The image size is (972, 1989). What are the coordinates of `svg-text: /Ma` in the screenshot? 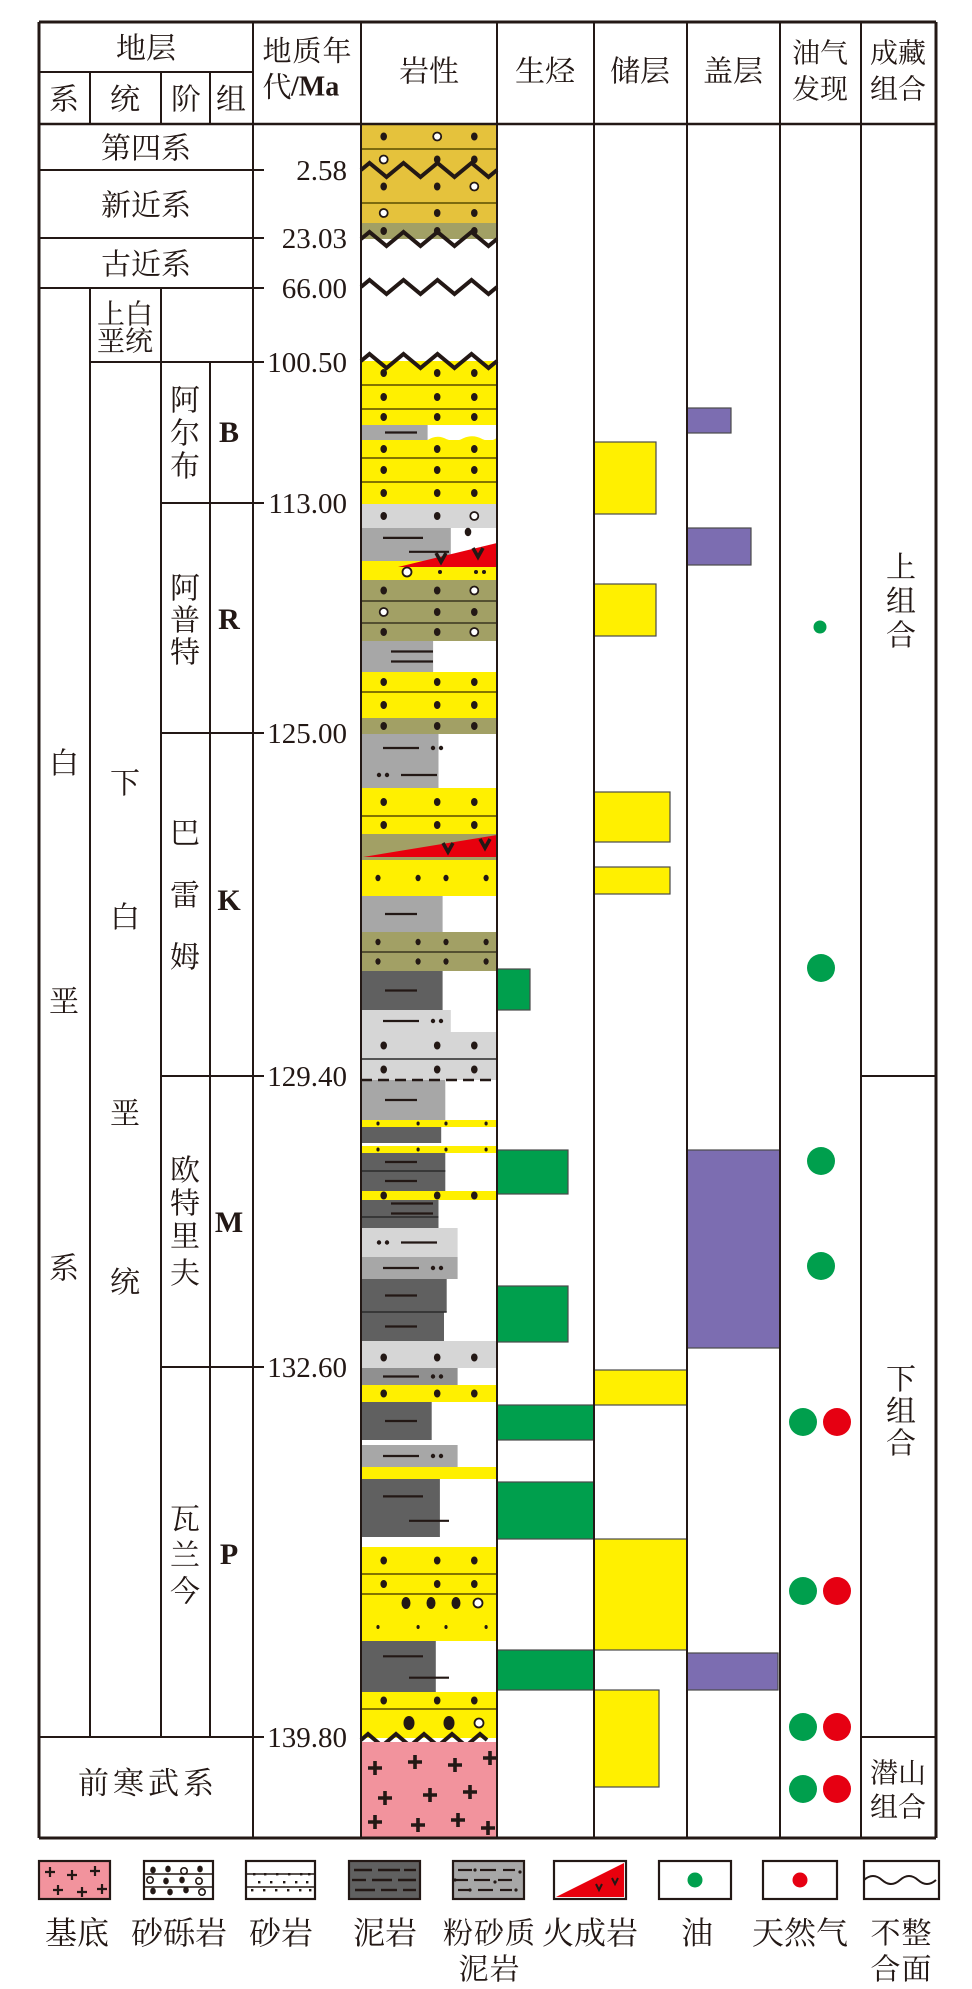 It's located at (314, 87).